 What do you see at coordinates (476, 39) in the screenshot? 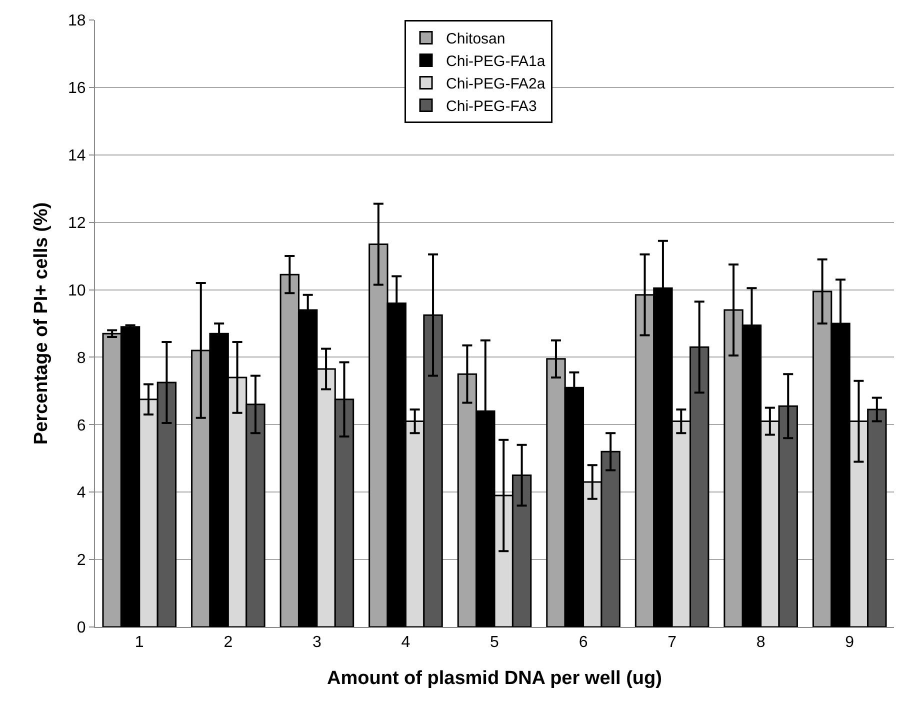
I see `legend-label: Chitosan` at bounding box center [476, 39].